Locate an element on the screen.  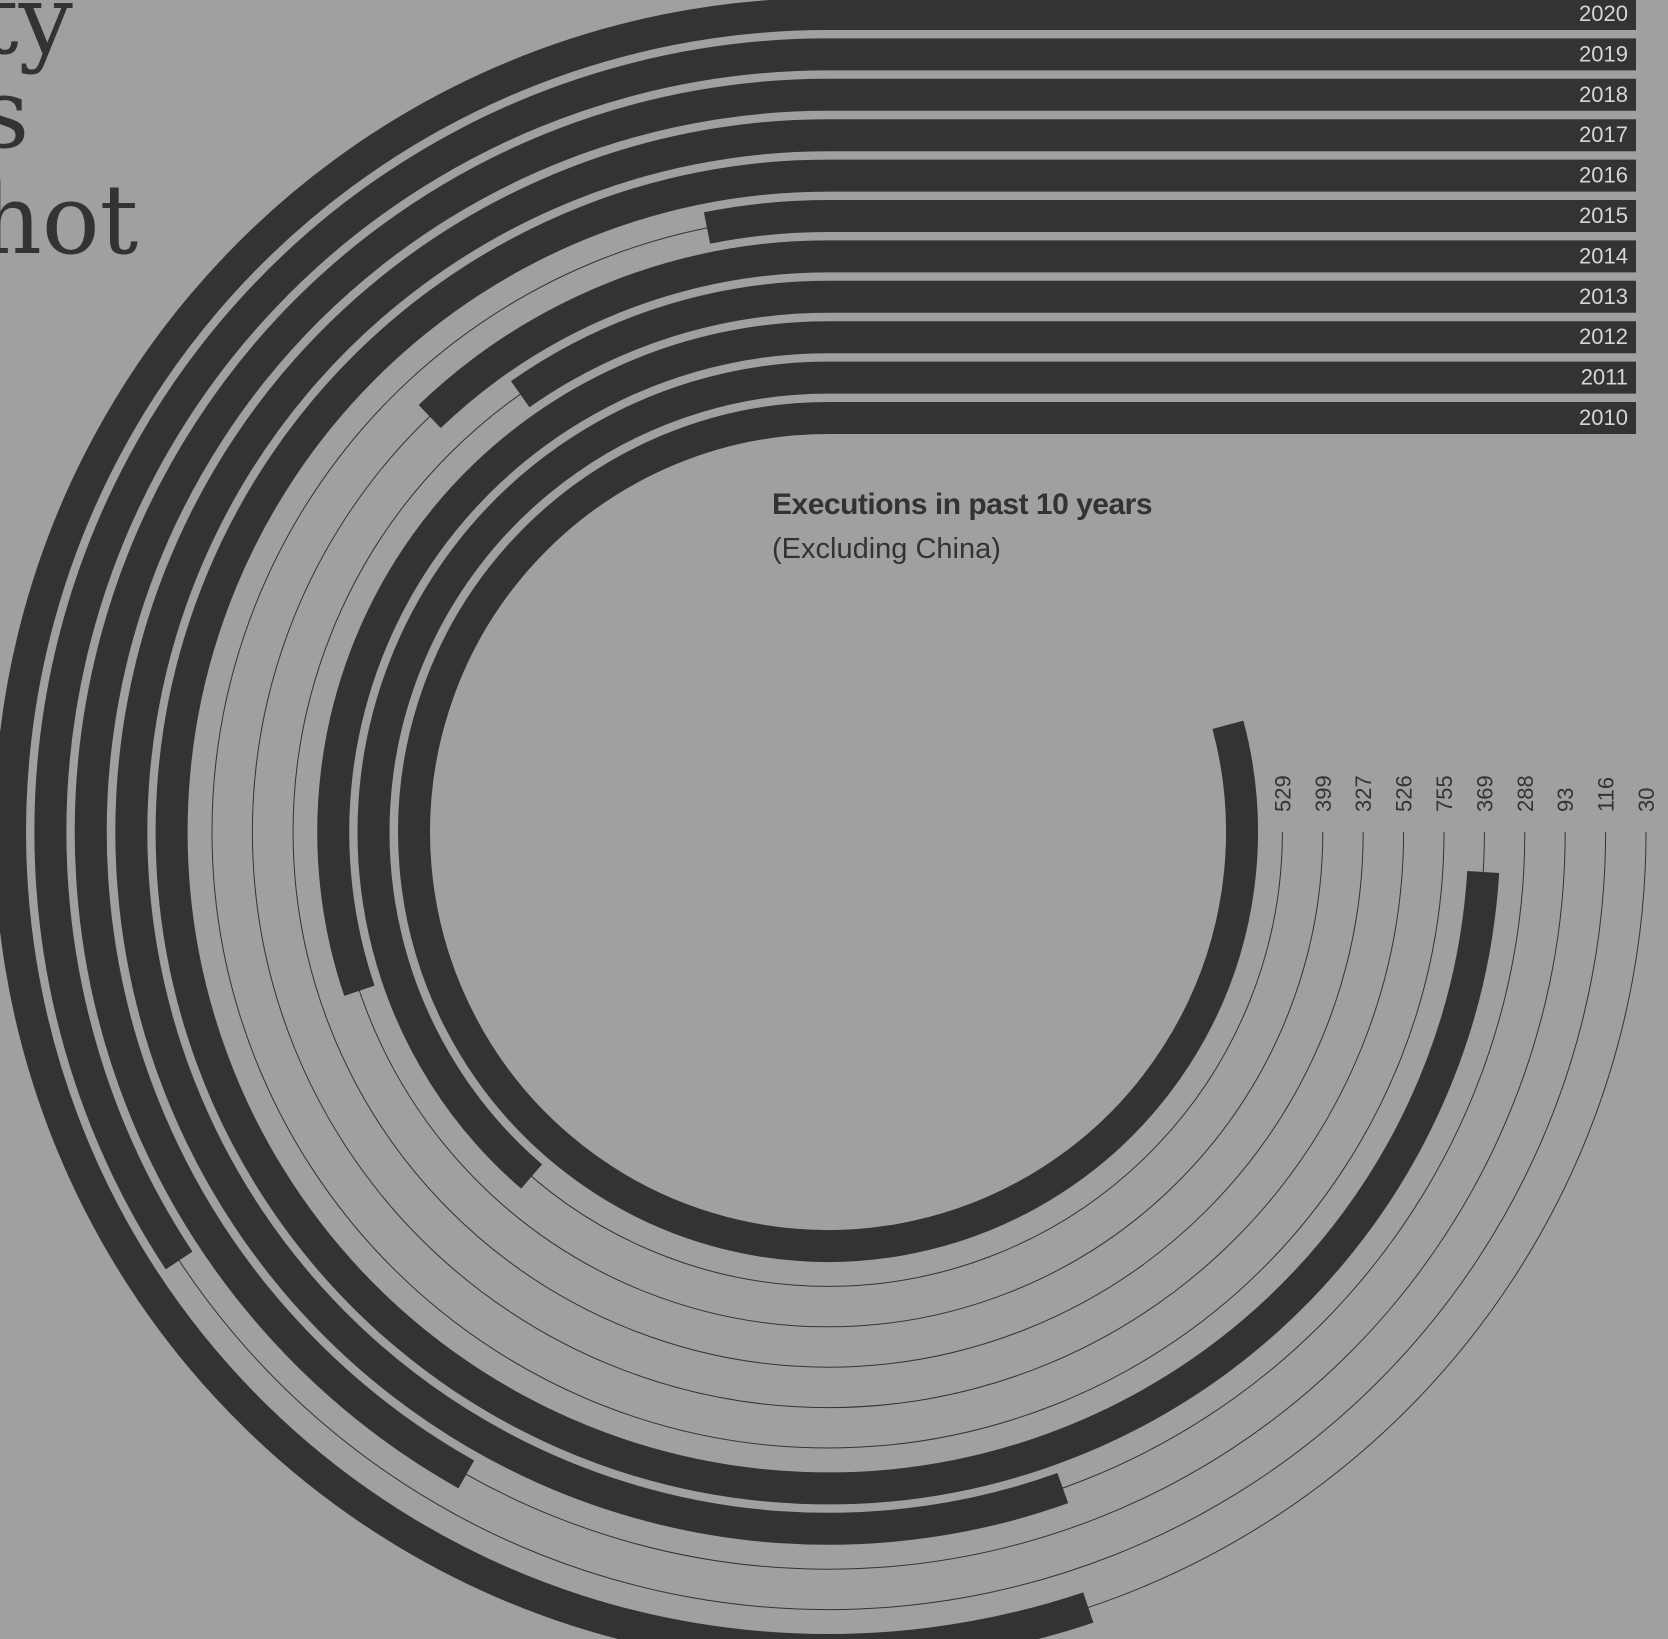
year-label-2012: 2012 is located at coordinates (1603, 336).